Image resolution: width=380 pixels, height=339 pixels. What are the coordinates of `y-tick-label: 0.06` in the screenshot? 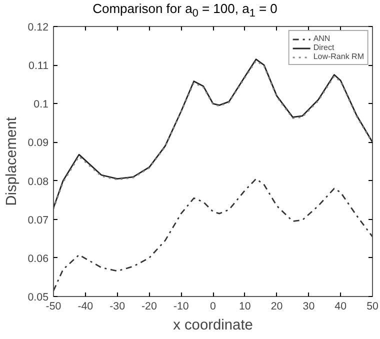 It's located at (38, 258).